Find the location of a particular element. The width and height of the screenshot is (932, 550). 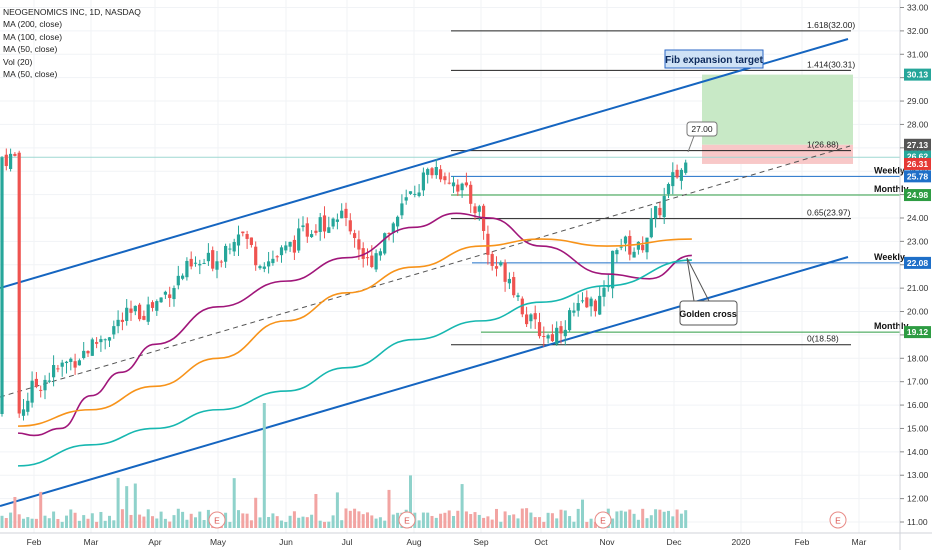

y-tick-label: 17.00 is located at coordinates (918, 382).